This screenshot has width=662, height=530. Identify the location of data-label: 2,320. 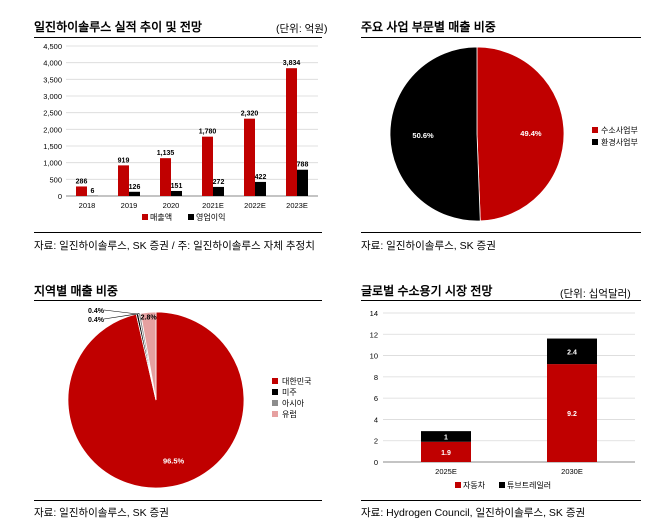
(250, 114).